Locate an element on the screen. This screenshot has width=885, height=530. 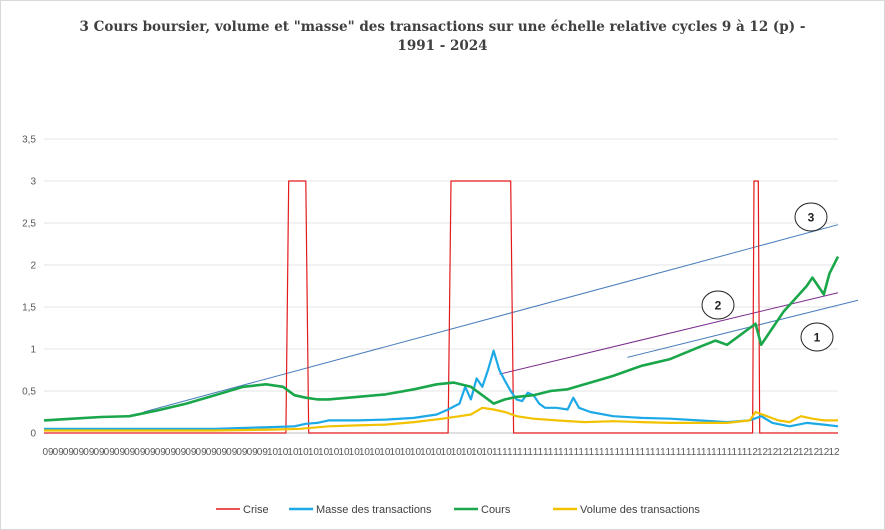
annotation-label: 2 is located at coordinates (718, 306).